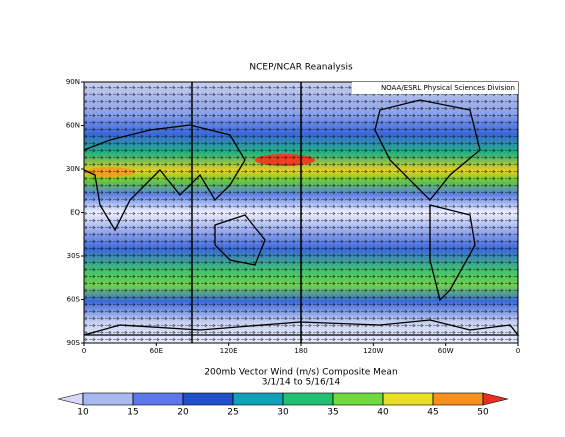  Describe the element at coordinates (183, 413) in the screenshot. I see `colorbar-label: 20` at that location.